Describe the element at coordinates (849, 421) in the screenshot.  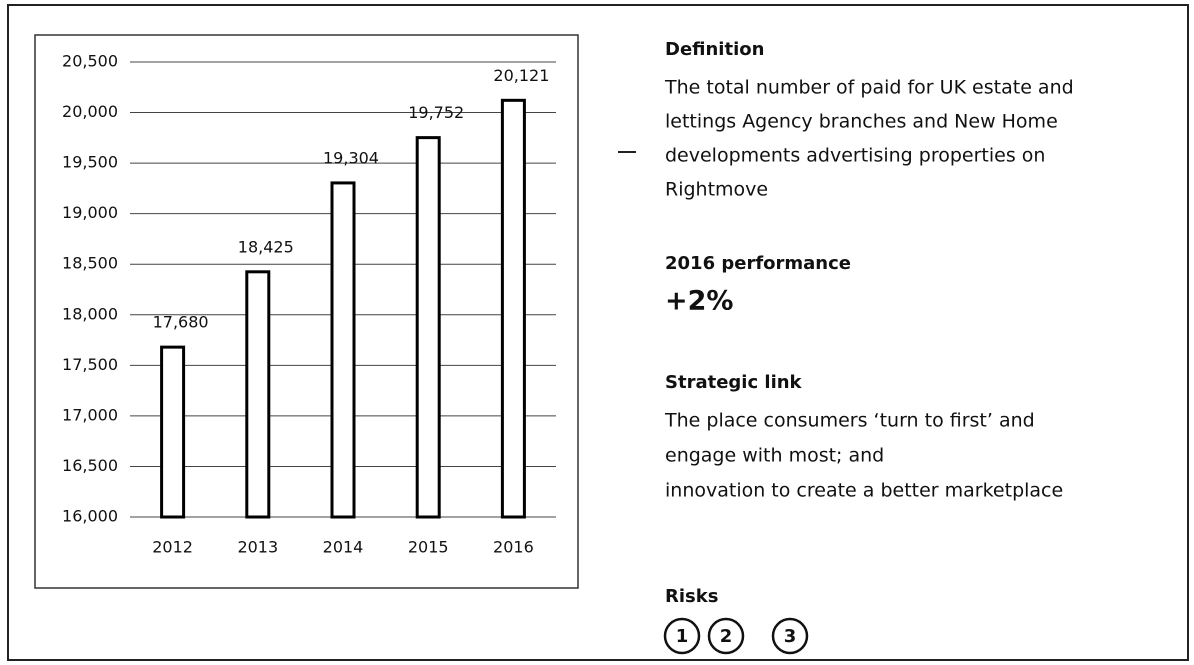
I see `paragraph-line: The place consumers ‘turn to first’ and` at that location.